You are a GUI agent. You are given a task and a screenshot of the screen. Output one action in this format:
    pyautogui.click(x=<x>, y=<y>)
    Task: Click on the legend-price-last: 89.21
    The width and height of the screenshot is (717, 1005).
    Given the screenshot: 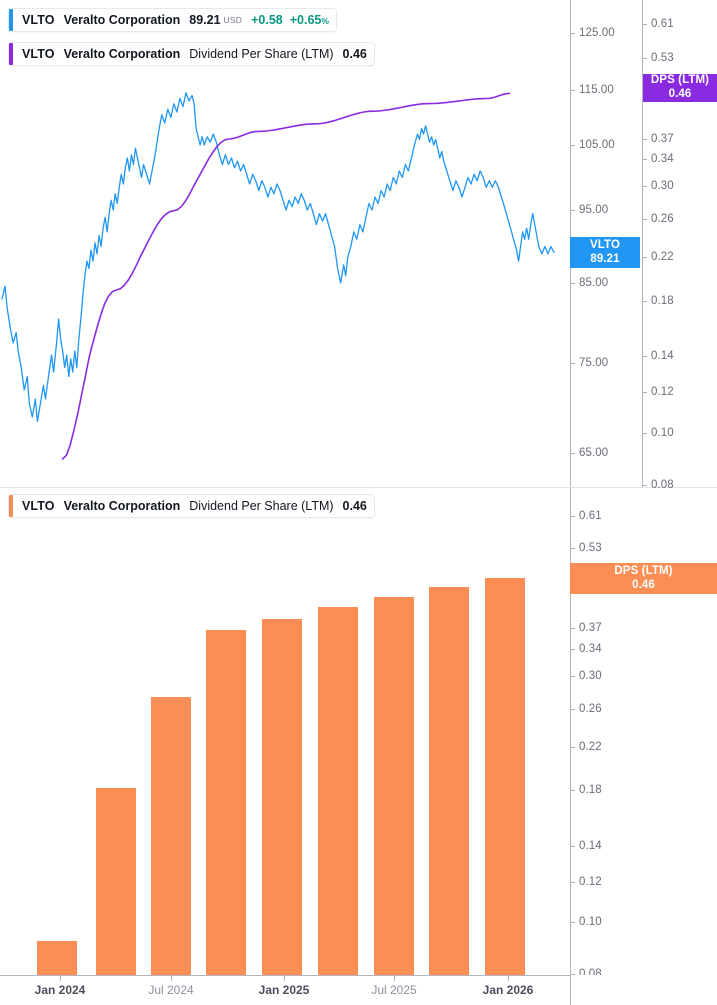 What is the action you would take?
    pyautogui.click(x=205, y=20)
    